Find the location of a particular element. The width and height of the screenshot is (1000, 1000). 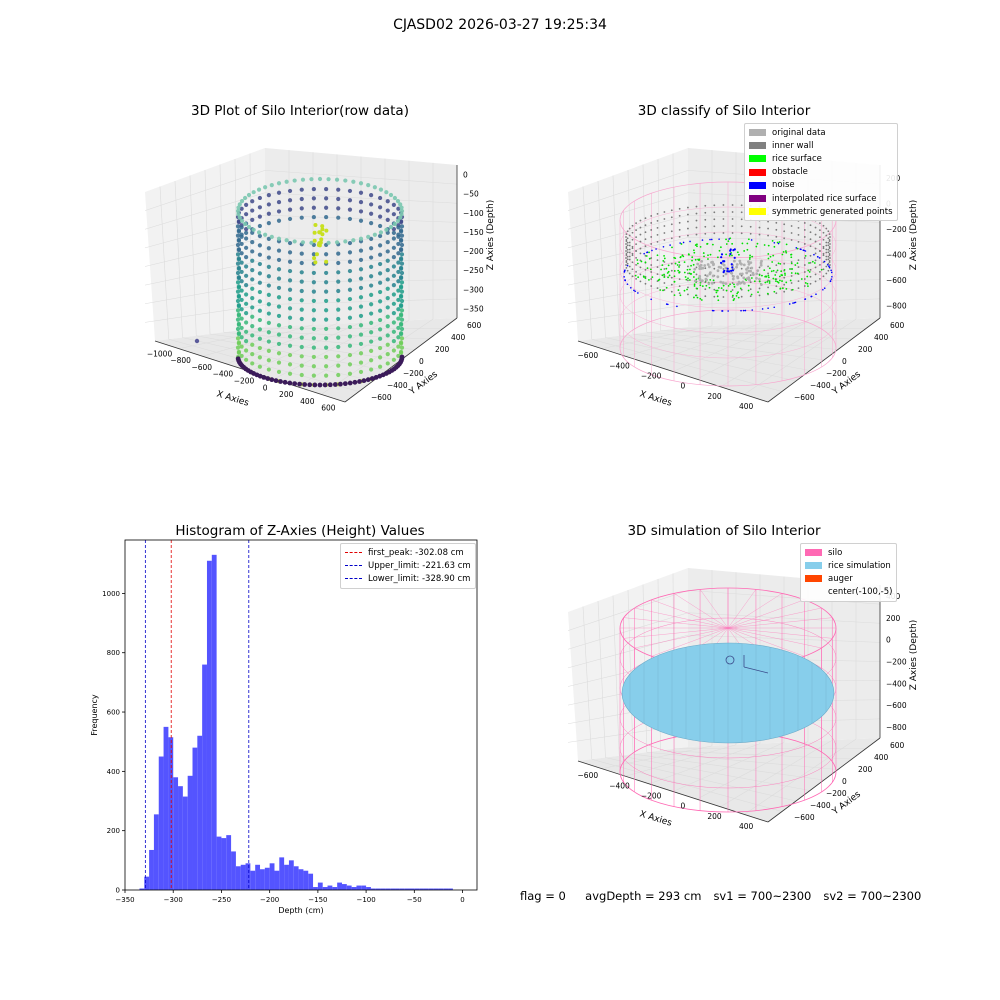

x-axis-line is located at coordinates (673, 371).